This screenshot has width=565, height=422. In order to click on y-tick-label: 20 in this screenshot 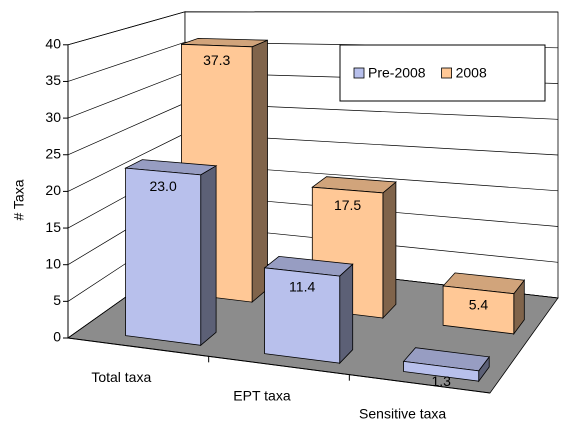, I will do `click(53, 190)`.